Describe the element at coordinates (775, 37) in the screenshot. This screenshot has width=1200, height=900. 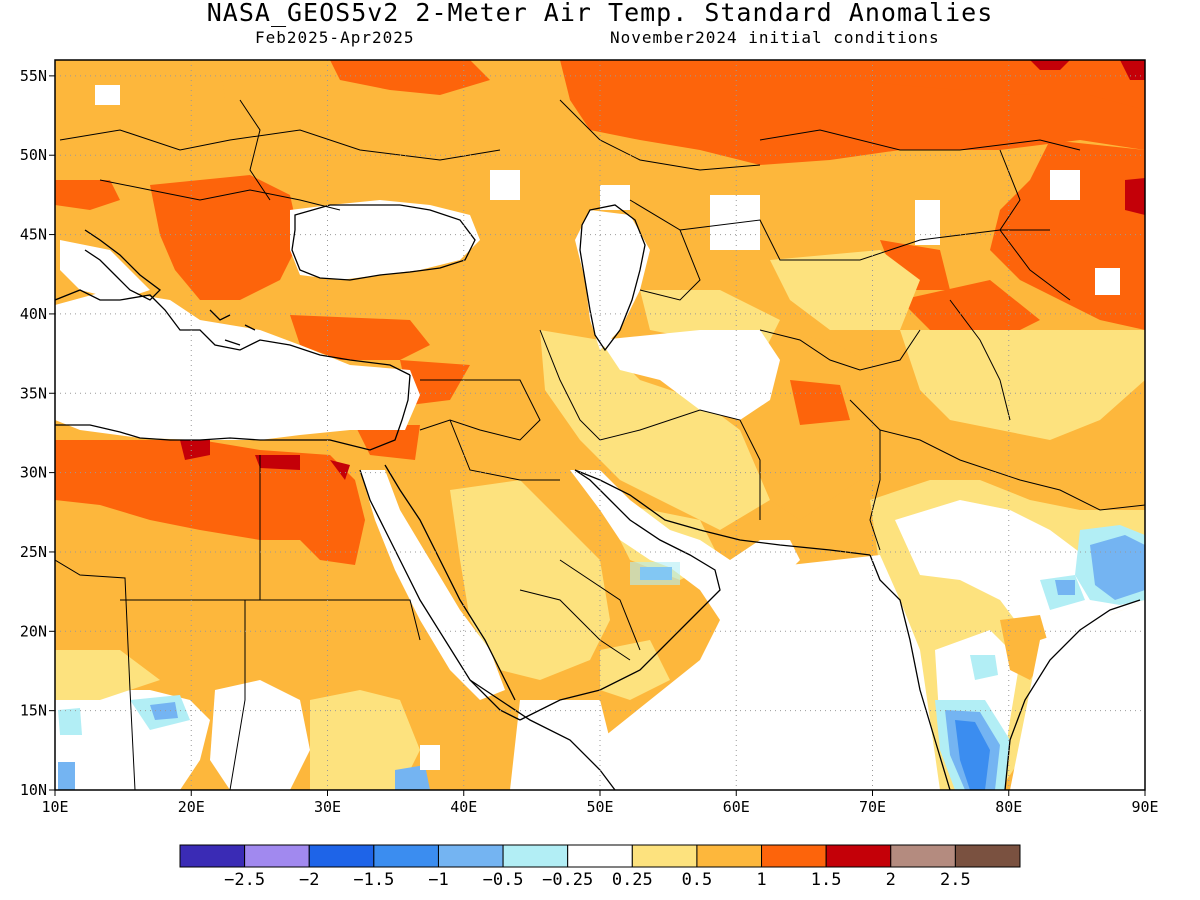
I see `initial-conditions: November2024 initial conditions` at that location.